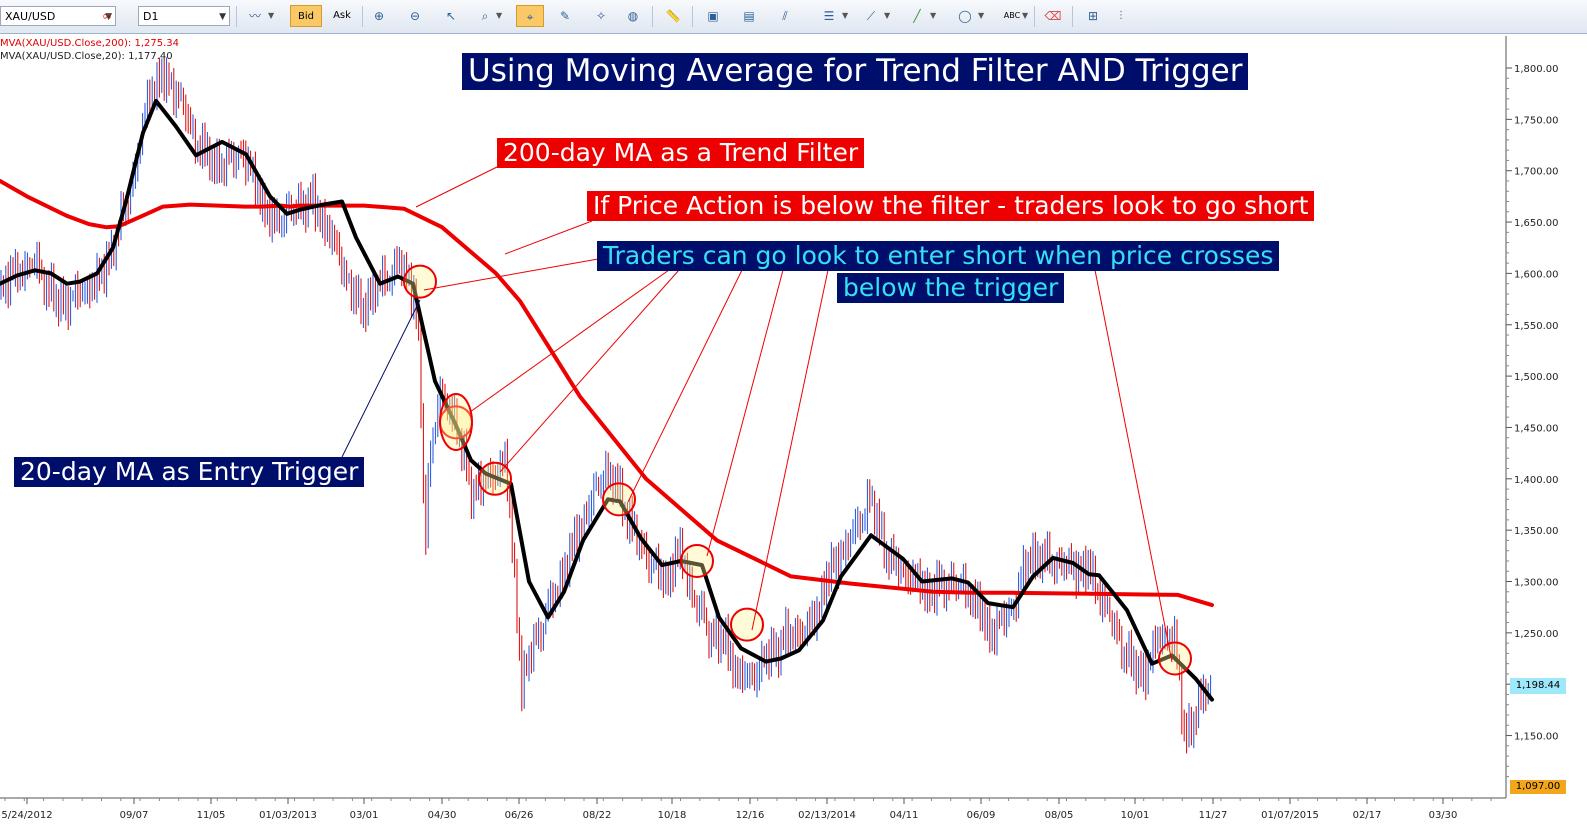 The width and height of the screenshot is (1587, 839). What do you see at coordinates (1536, 120) in the screenshot?
I see `y-tick-label: 1,750.00` at bounding box center [1536, 120].